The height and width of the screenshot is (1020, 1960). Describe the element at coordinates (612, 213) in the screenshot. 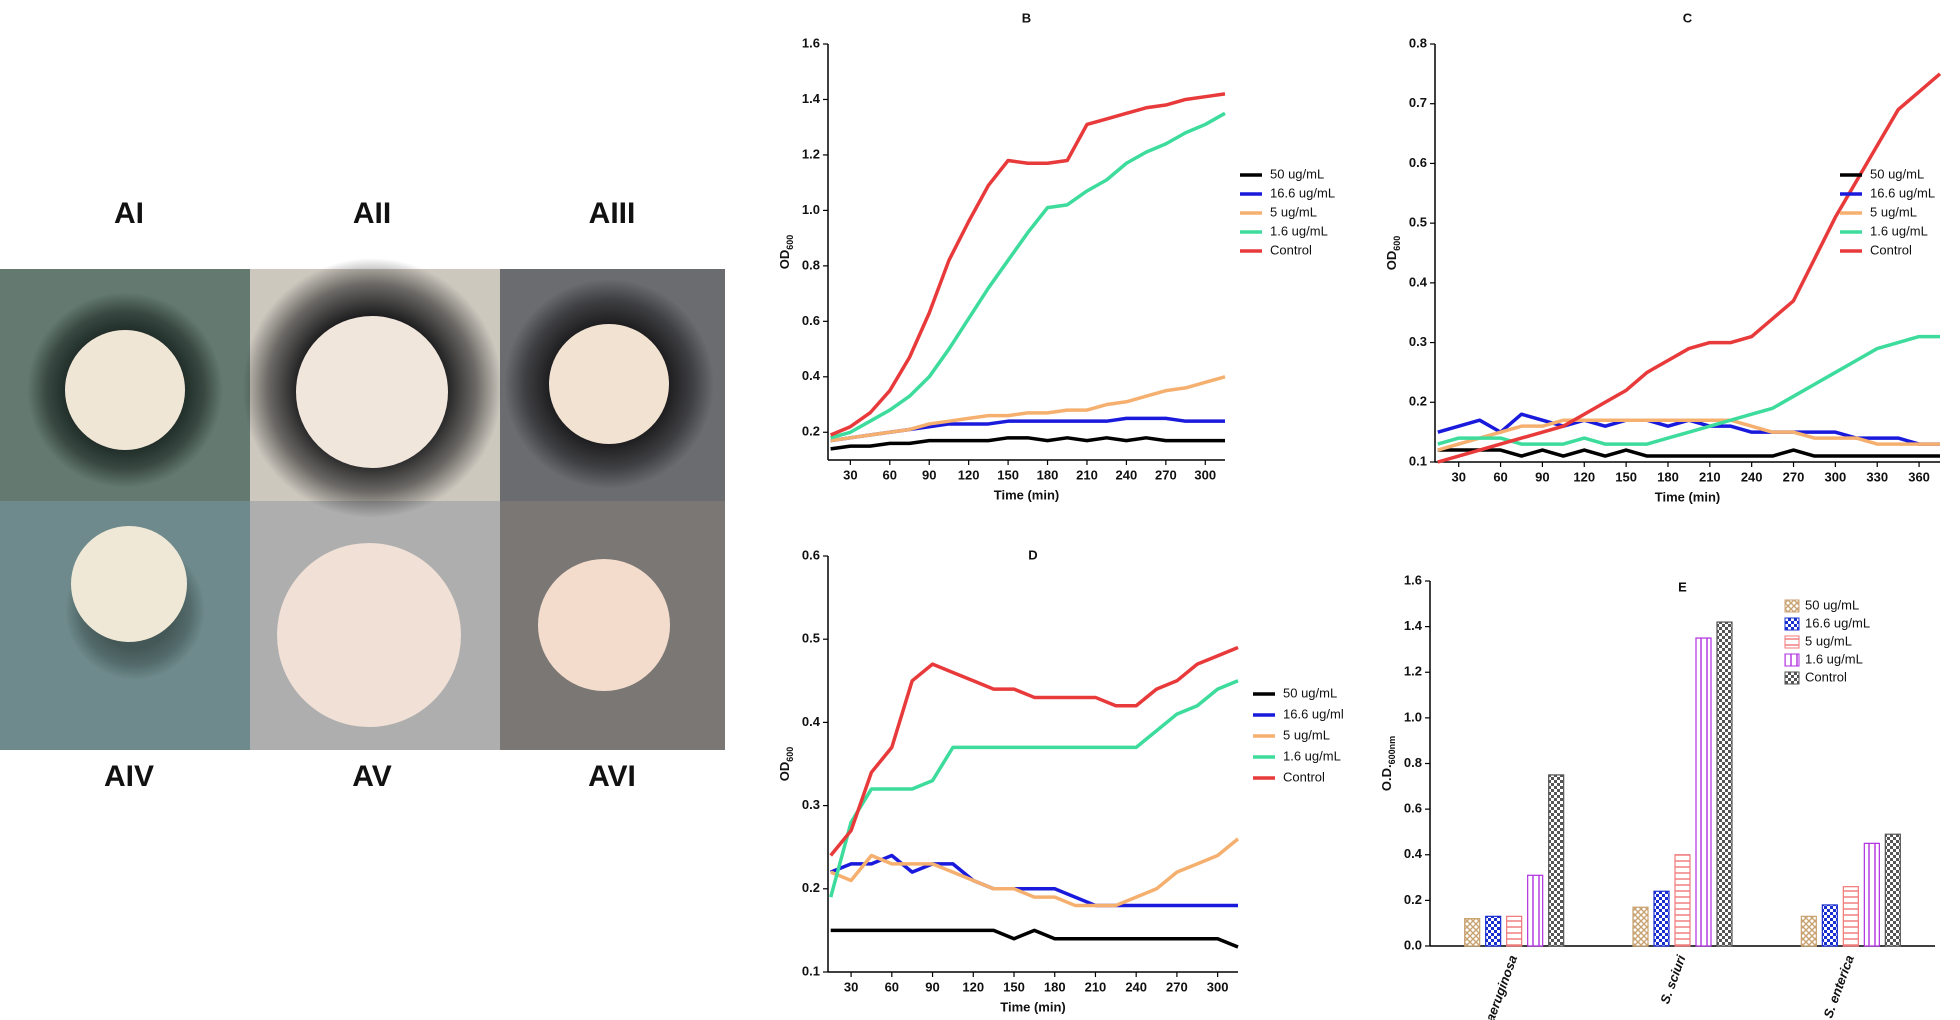

I see `photo-label: AIII` at that location.